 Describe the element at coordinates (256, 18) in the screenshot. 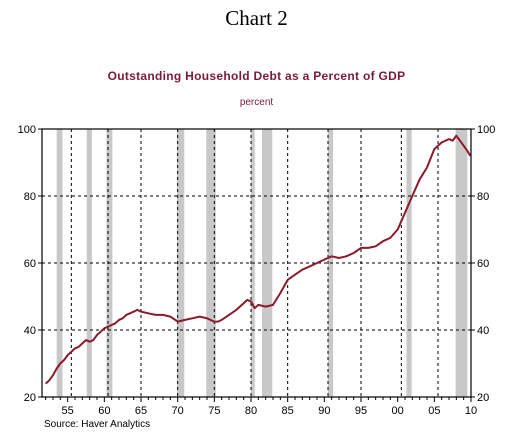

I see `chart-heading: Chart 2` at that location.